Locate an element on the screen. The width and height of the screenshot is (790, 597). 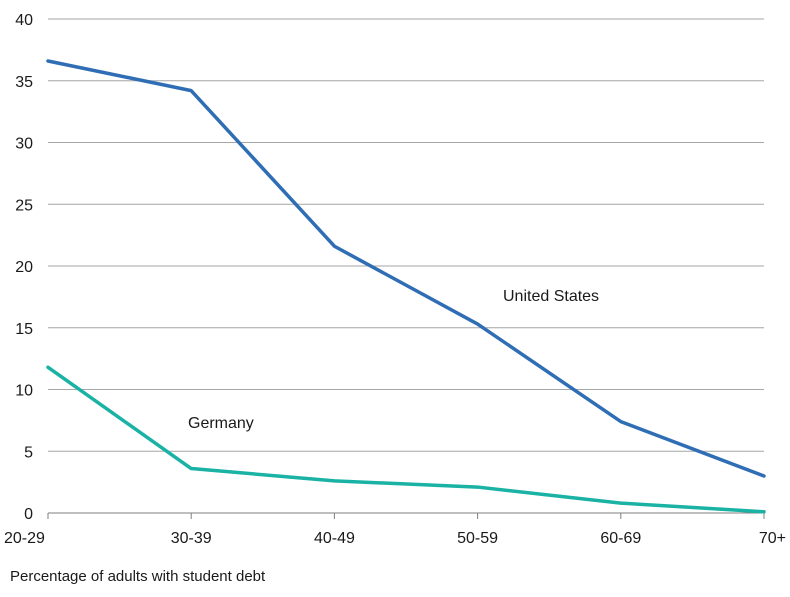
x-axis-ticks: 20-29 30-39 40-49 50-59 60-69 70+ is located at coordinates (395, 530).